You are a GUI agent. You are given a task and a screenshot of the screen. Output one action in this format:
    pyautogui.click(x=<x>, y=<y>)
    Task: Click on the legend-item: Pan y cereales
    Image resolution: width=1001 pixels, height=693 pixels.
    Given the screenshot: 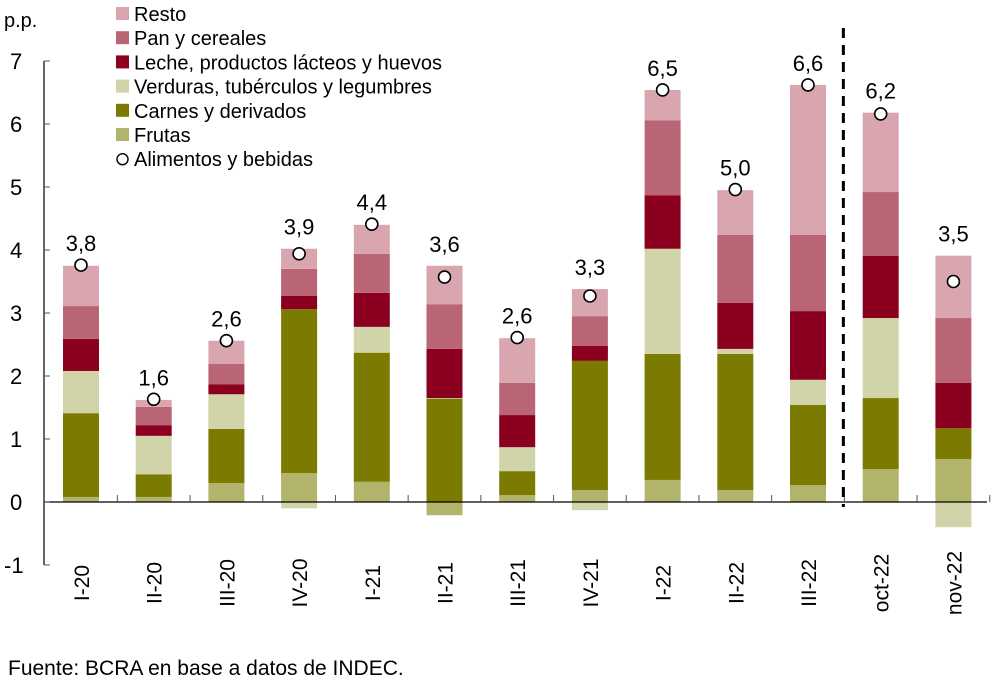 What is the action you would take?
    pyautogui.click(x=191, y=39)
    